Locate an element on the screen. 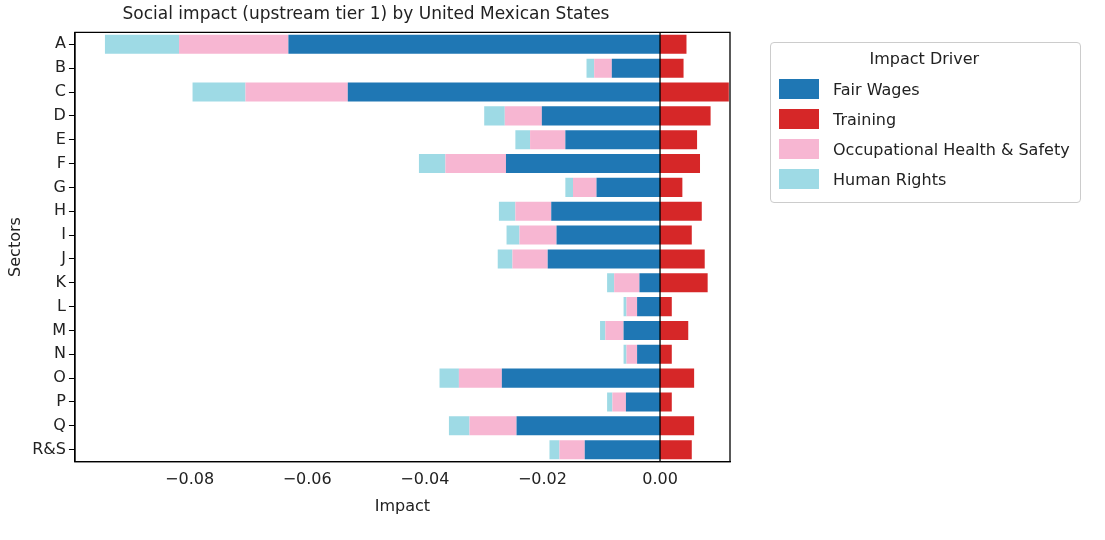 The width and height of the screenshot is (1105, 540). y-tick-label: R&S is located at coordinates (49, 448).